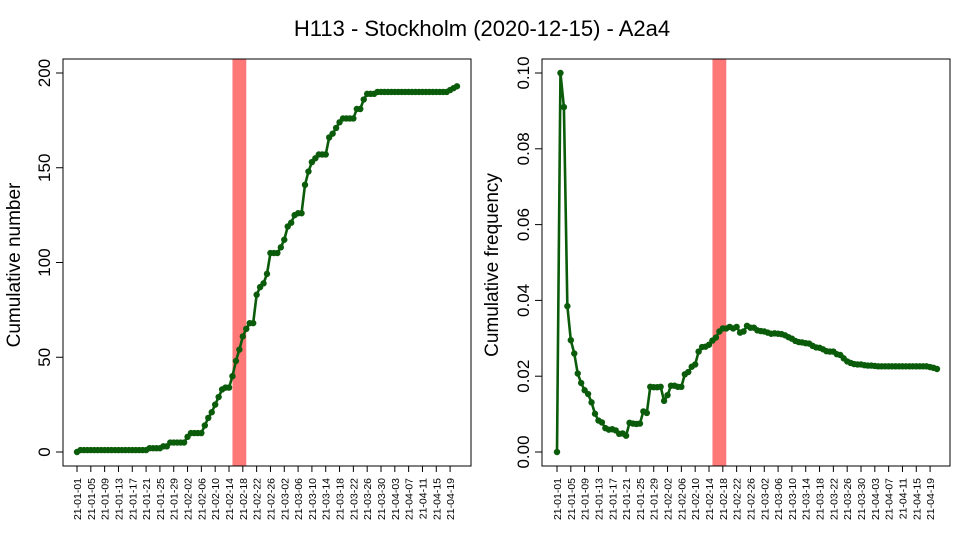  I want to click on y-tick-label: 0.02, so click(523, 376).